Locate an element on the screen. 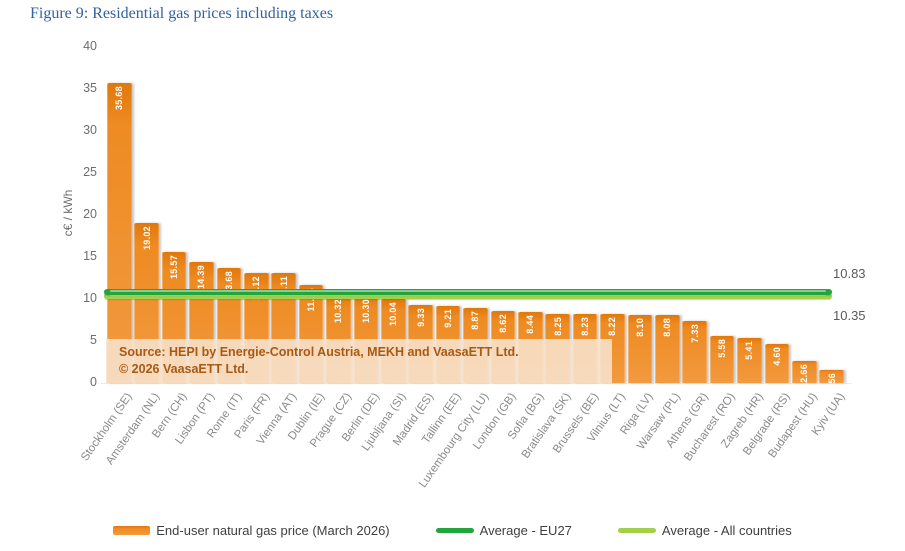 Image resolution: width=905 pixels, height=551 pixels. y-axis-tick-label: 20 is located at coordinates (90, 214).